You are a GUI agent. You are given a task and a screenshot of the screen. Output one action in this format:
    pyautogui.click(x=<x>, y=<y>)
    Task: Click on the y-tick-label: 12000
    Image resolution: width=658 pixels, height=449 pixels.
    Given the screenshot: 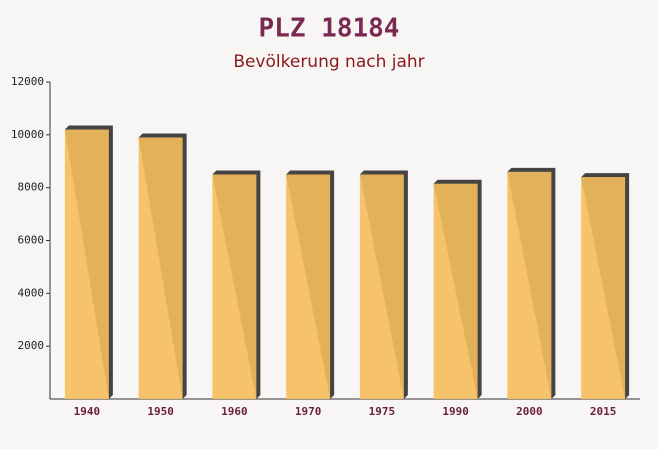 What is the action you would take?
    pyautogui.click(x=27, y=81)
    